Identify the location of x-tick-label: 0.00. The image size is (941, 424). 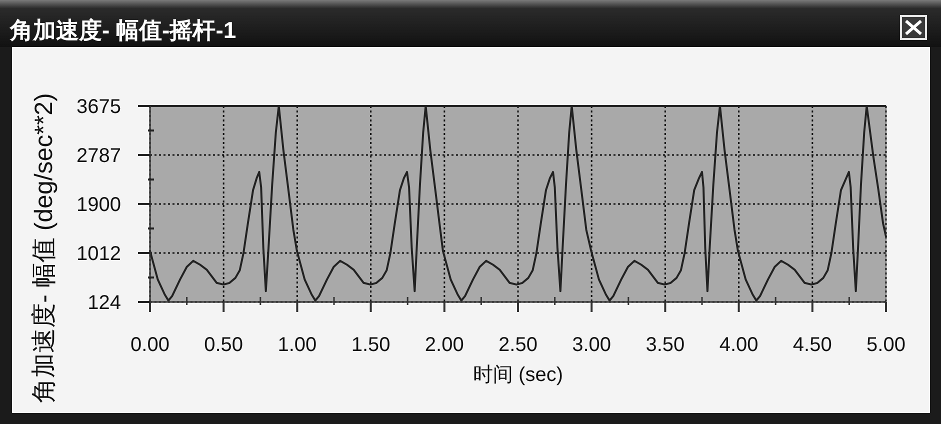
(150, 345).